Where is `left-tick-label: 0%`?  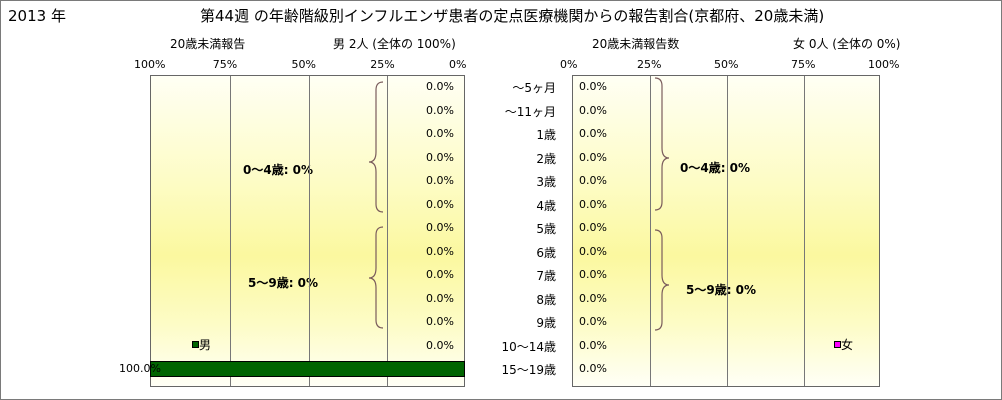
left-tick-label: 0% is located at coordinates (458, 64).